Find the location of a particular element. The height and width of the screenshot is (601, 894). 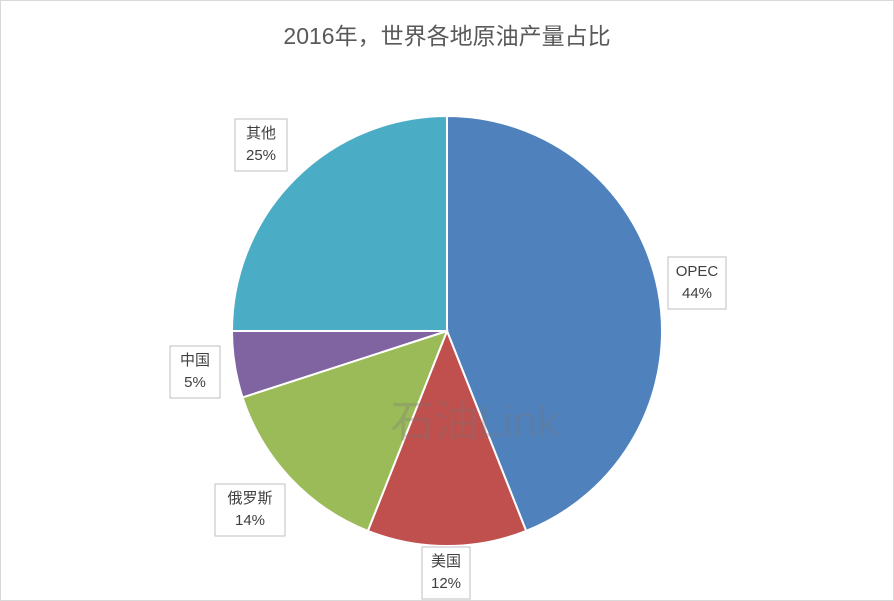

category-label: 俄罗斯 is located at coordinates (249, 498).